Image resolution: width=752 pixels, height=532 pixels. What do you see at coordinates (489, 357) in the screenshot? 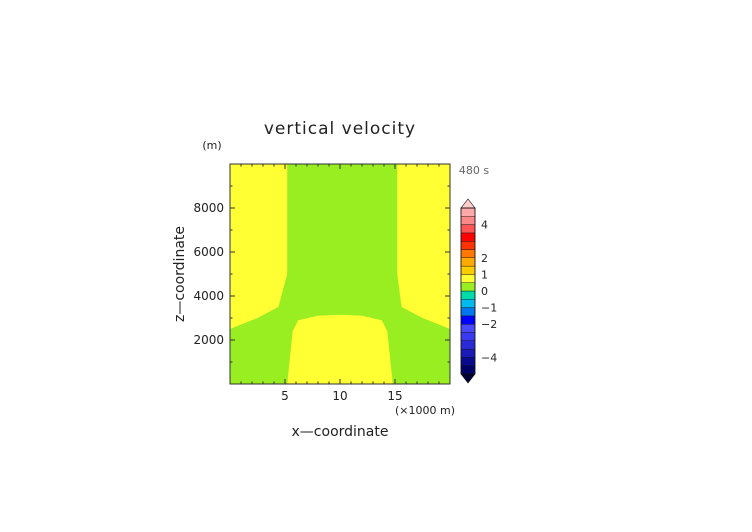
I see `colorbar-tick-label: −4` at bounding box center [489, 357].